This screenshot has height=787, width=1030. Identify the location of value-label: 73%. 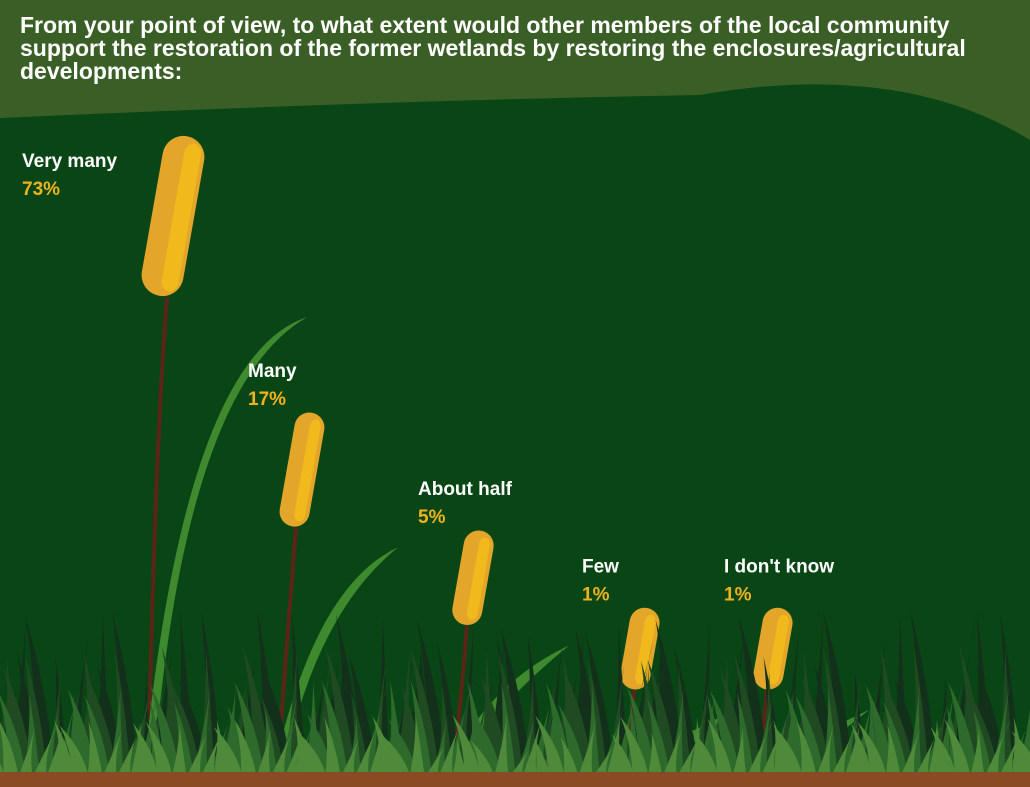
(41, 189).